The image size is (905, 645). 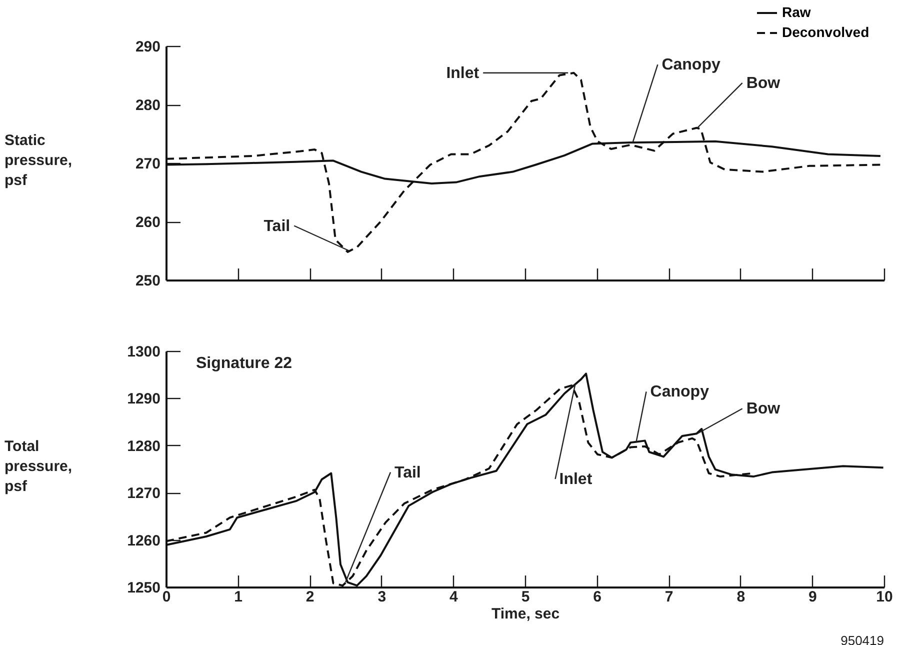 What do you see at coordinates (525, 614) in the screenshot?
I see `x-axis-title: Time, sec` at bounding box center [525, 614].